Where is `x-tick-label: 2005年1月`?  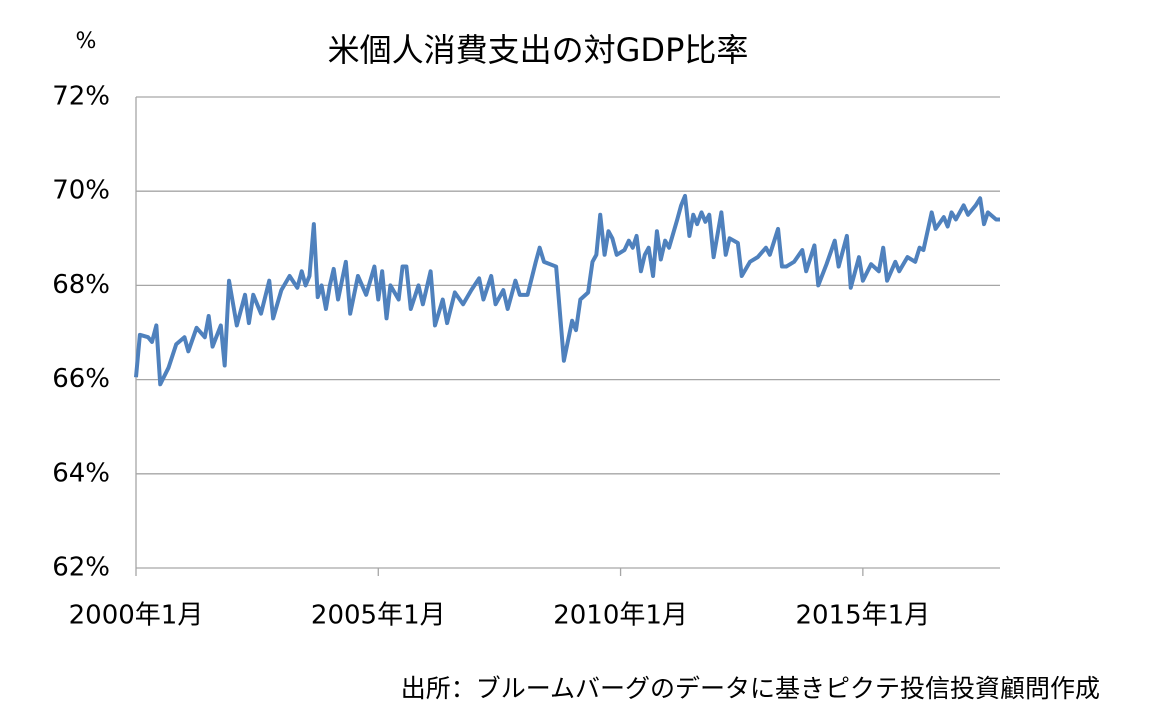
x-tick-label: 2005年1月 is located at coordinates (378, 616).